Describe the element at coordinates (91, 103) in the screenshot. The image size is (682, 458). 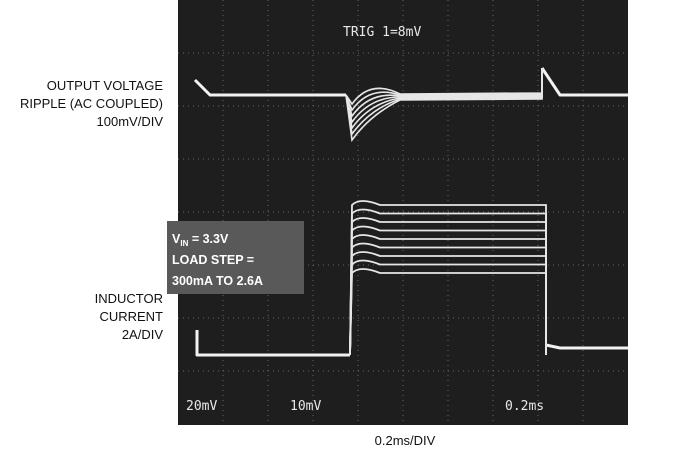
I see `voltage-label: RIPPLE (AC COUPLED)` at that location.